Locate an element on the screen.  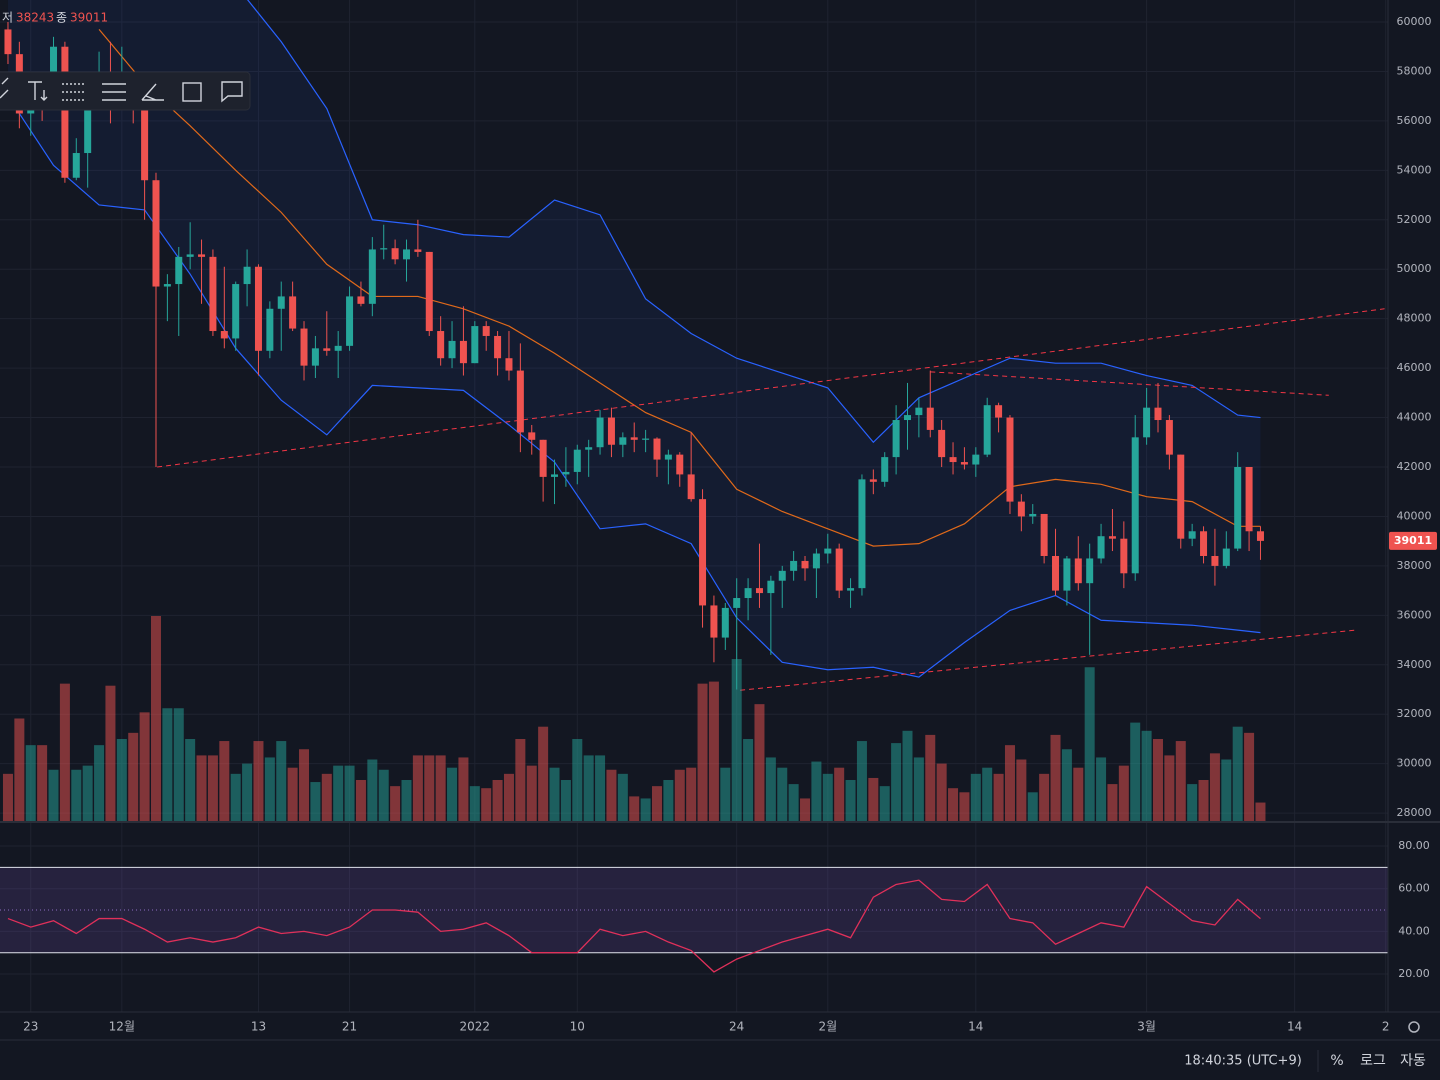
x-tick-label: 21 is located at coordinates (349, 1027).